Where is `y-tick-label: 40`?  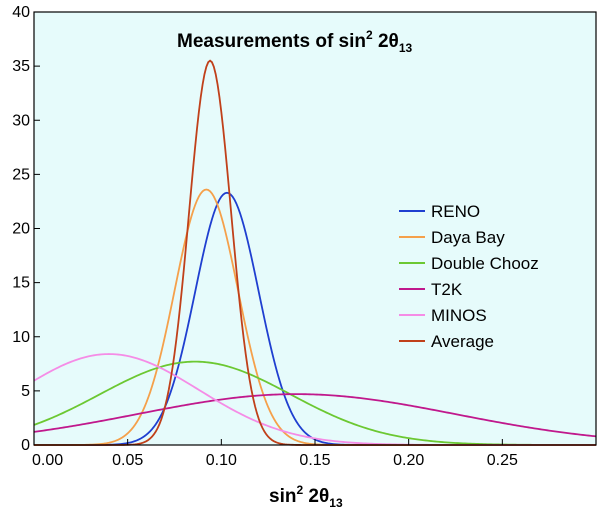
y-tick-label: 40 is located at coordinates (21, 12).